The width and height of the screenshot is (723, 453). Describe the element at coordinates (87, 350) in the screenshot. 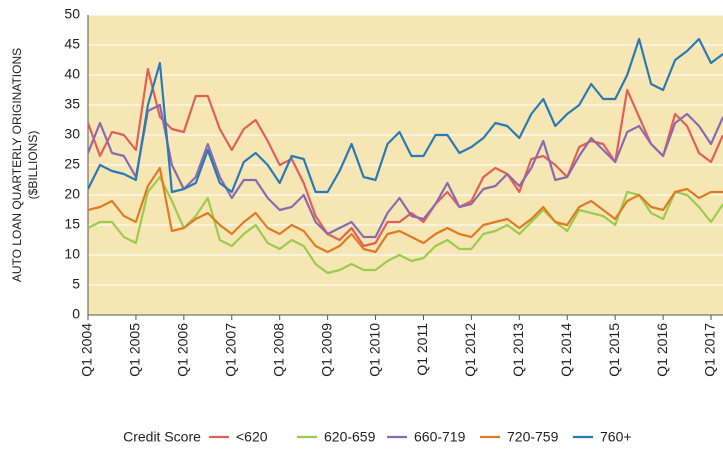

I see `x-tick-label: Q1 2004` at that location.